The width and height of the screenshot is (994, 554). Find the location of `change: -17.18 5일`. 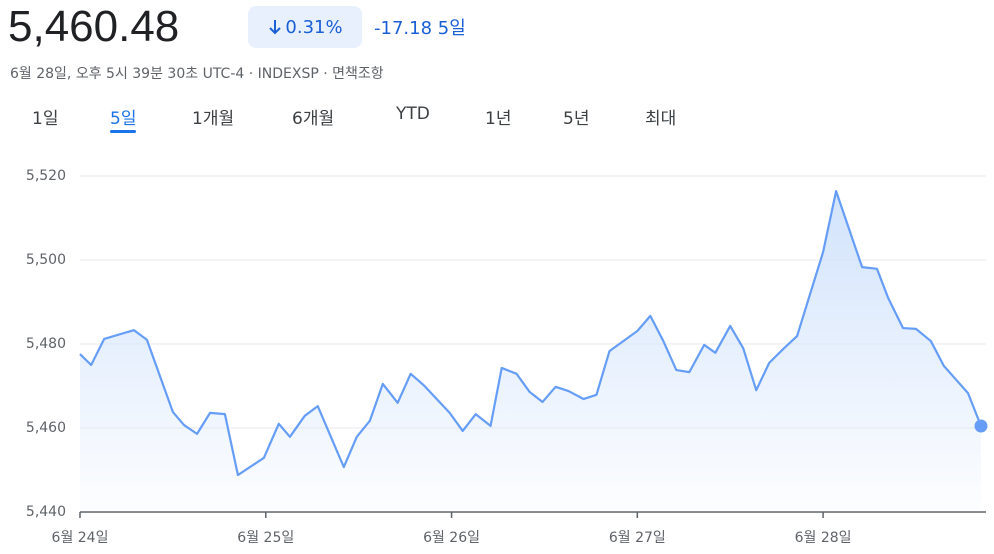

change: -17.18 5일 is located at coordinates (420, 27).